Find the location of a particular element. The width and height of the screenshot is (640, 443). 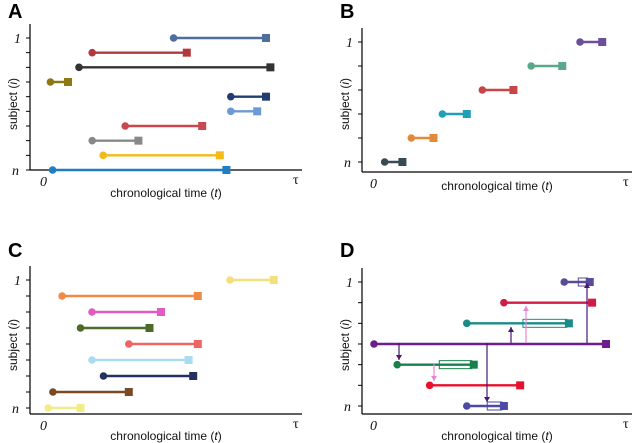

panel-label: D is located at coordinates (347, 251).